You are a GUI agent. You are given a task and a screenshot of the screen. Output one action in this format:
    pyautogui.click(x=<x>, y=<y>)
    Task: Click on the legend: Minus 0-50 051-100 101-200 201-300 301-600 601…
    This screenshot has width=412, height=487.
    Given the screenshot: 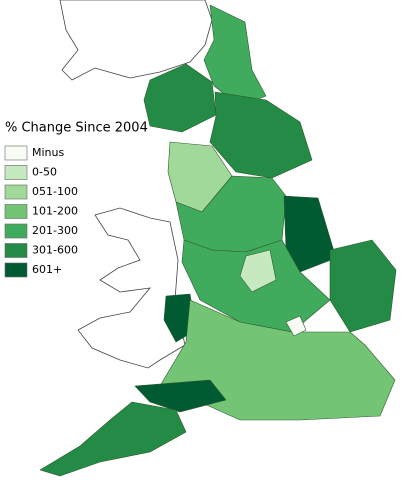 What is the action you would take?
    pyautogui.click(x=41, y=211)
    